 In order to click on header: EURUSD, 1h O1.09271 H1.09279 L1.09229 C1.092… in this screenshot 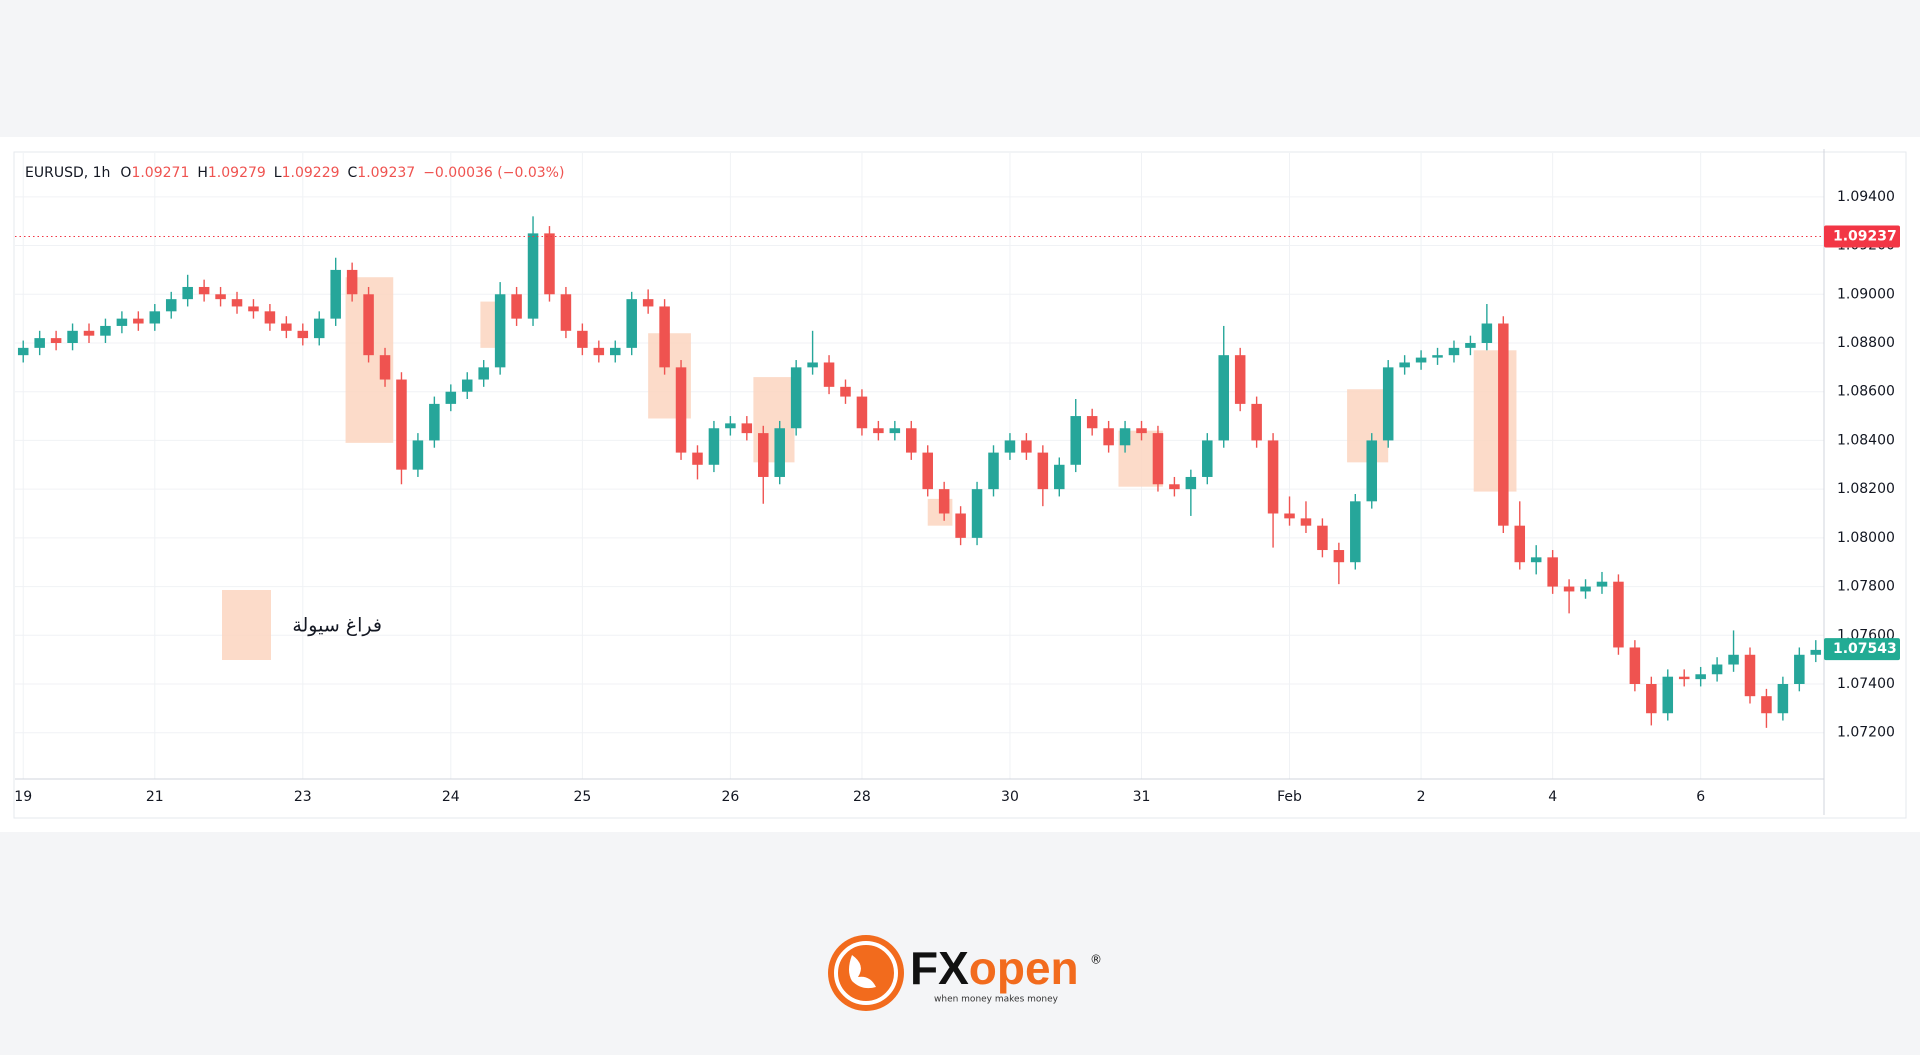, I will do `click(294, 173)`.